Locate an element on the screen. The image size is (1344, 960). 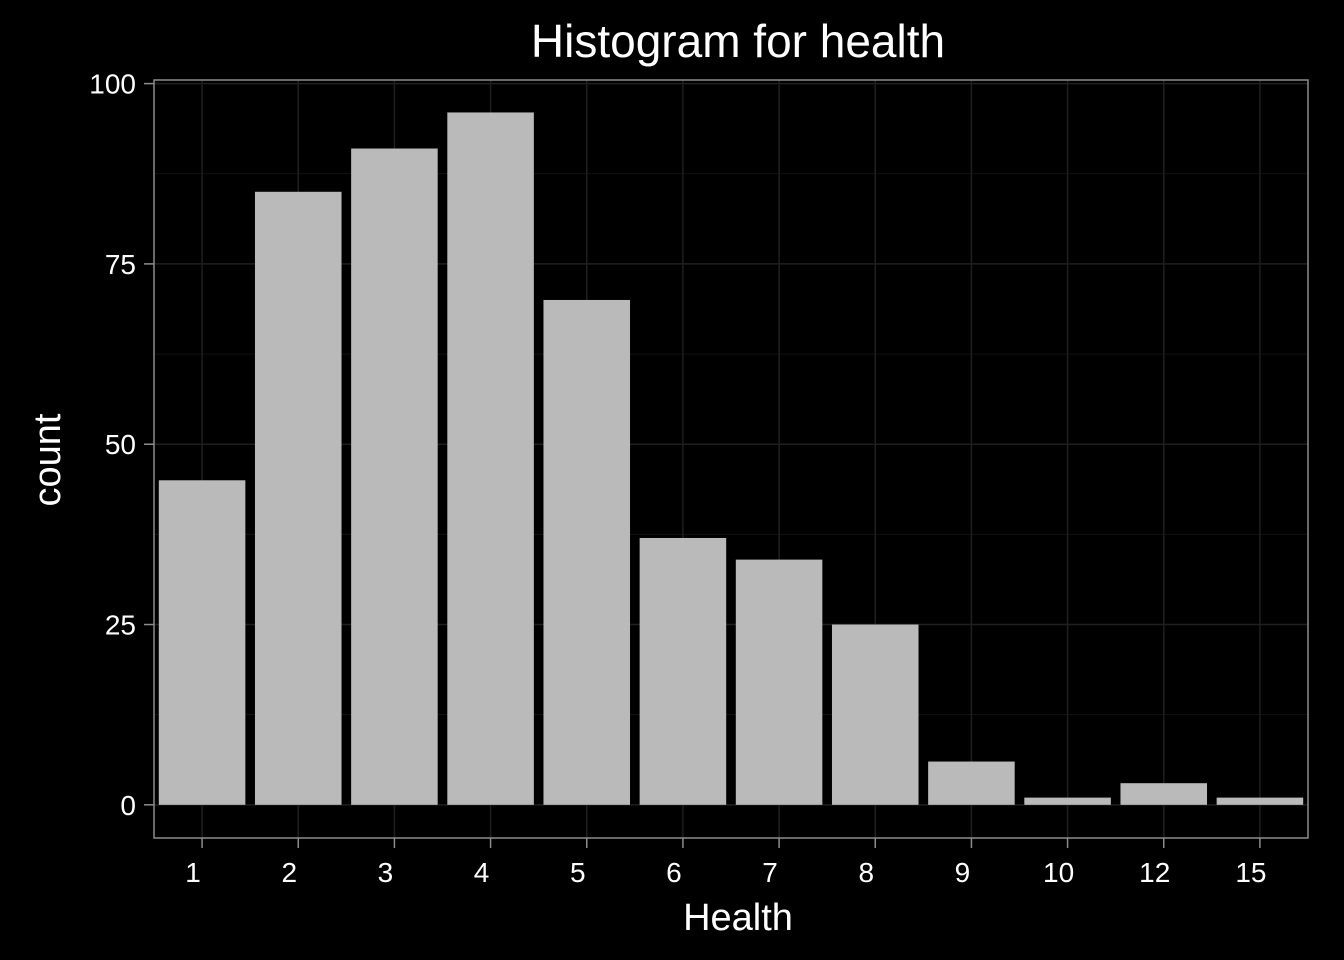
x-tick-label: 10 is located at coordinates (1058, 872).